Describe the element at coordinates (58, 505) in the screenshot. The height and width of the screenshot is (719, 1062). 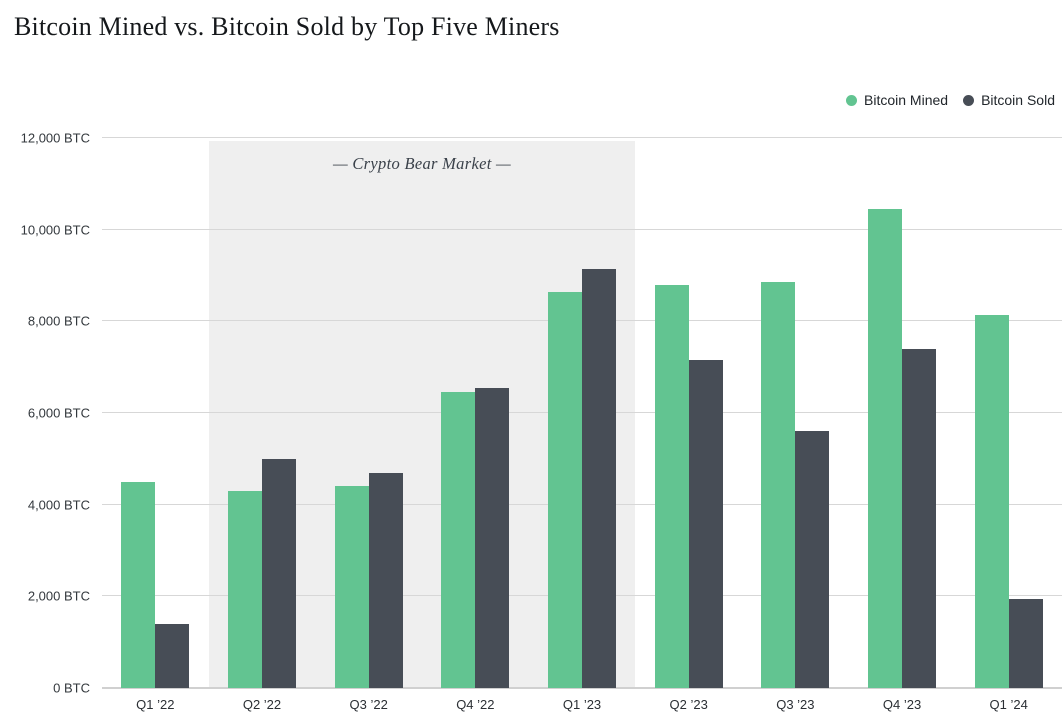
I see `y-tick-label-4000: 4,000 BTC` at that location.